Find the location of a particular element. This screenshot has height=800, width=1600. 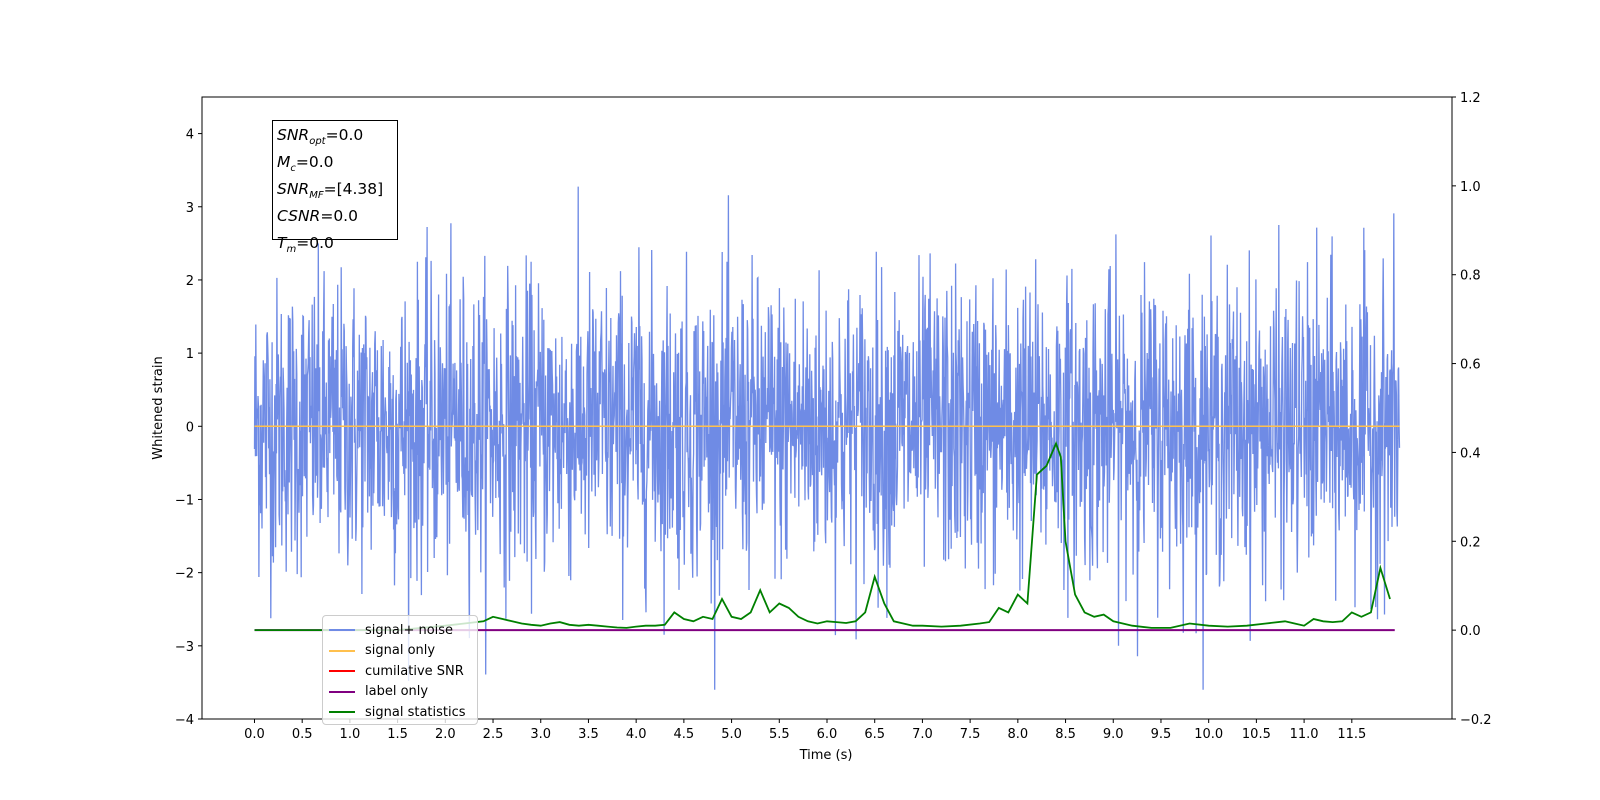

x-tick-label: 8.0 is located at coordinates (1017, 734).